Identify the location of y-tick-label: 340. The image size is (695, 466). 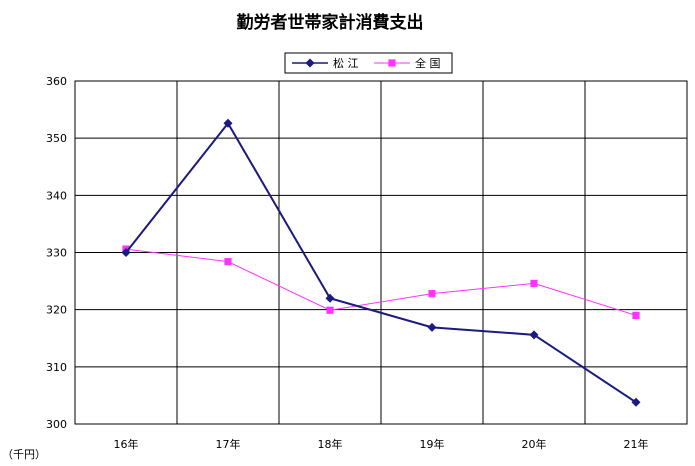
(56, 195).